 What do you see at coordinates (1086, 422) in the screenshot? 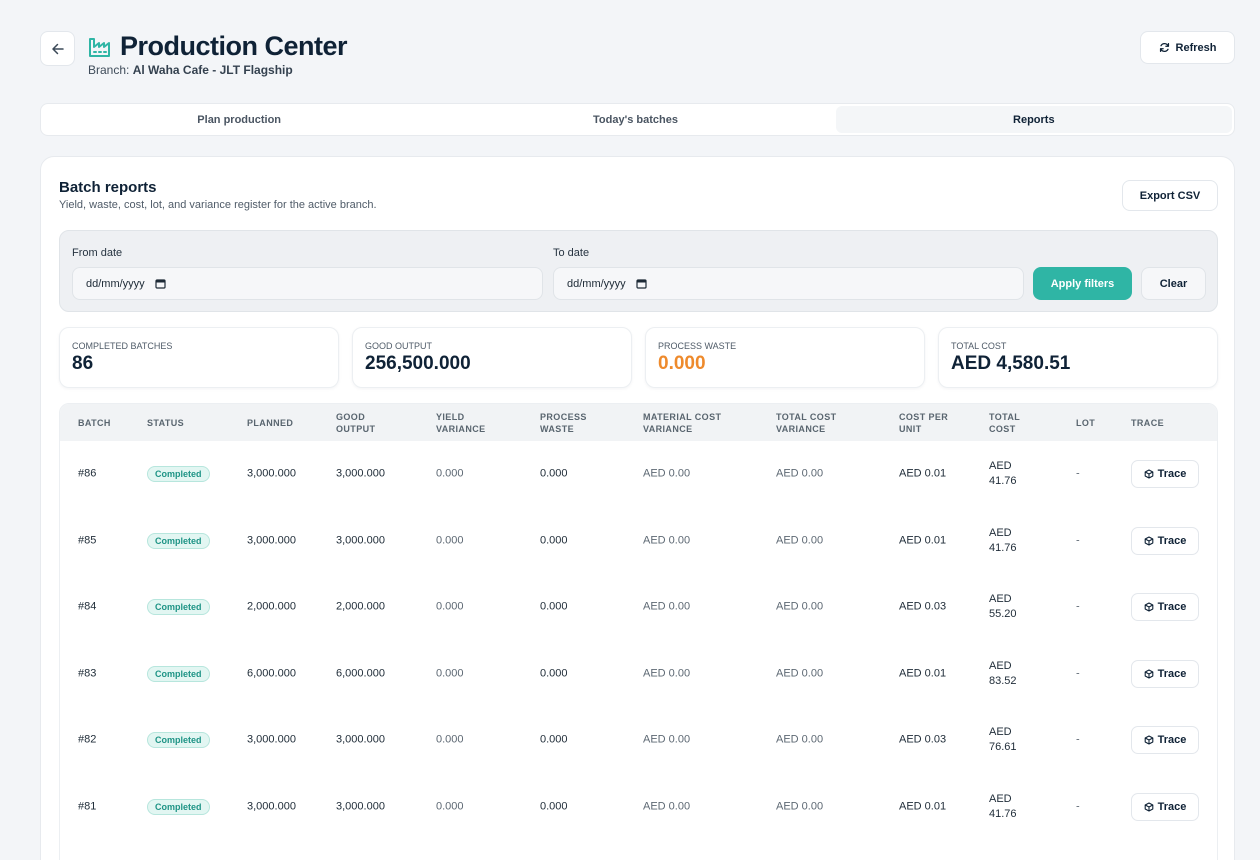
I see `column-header: Lot` at bounding box center [1086, 422].